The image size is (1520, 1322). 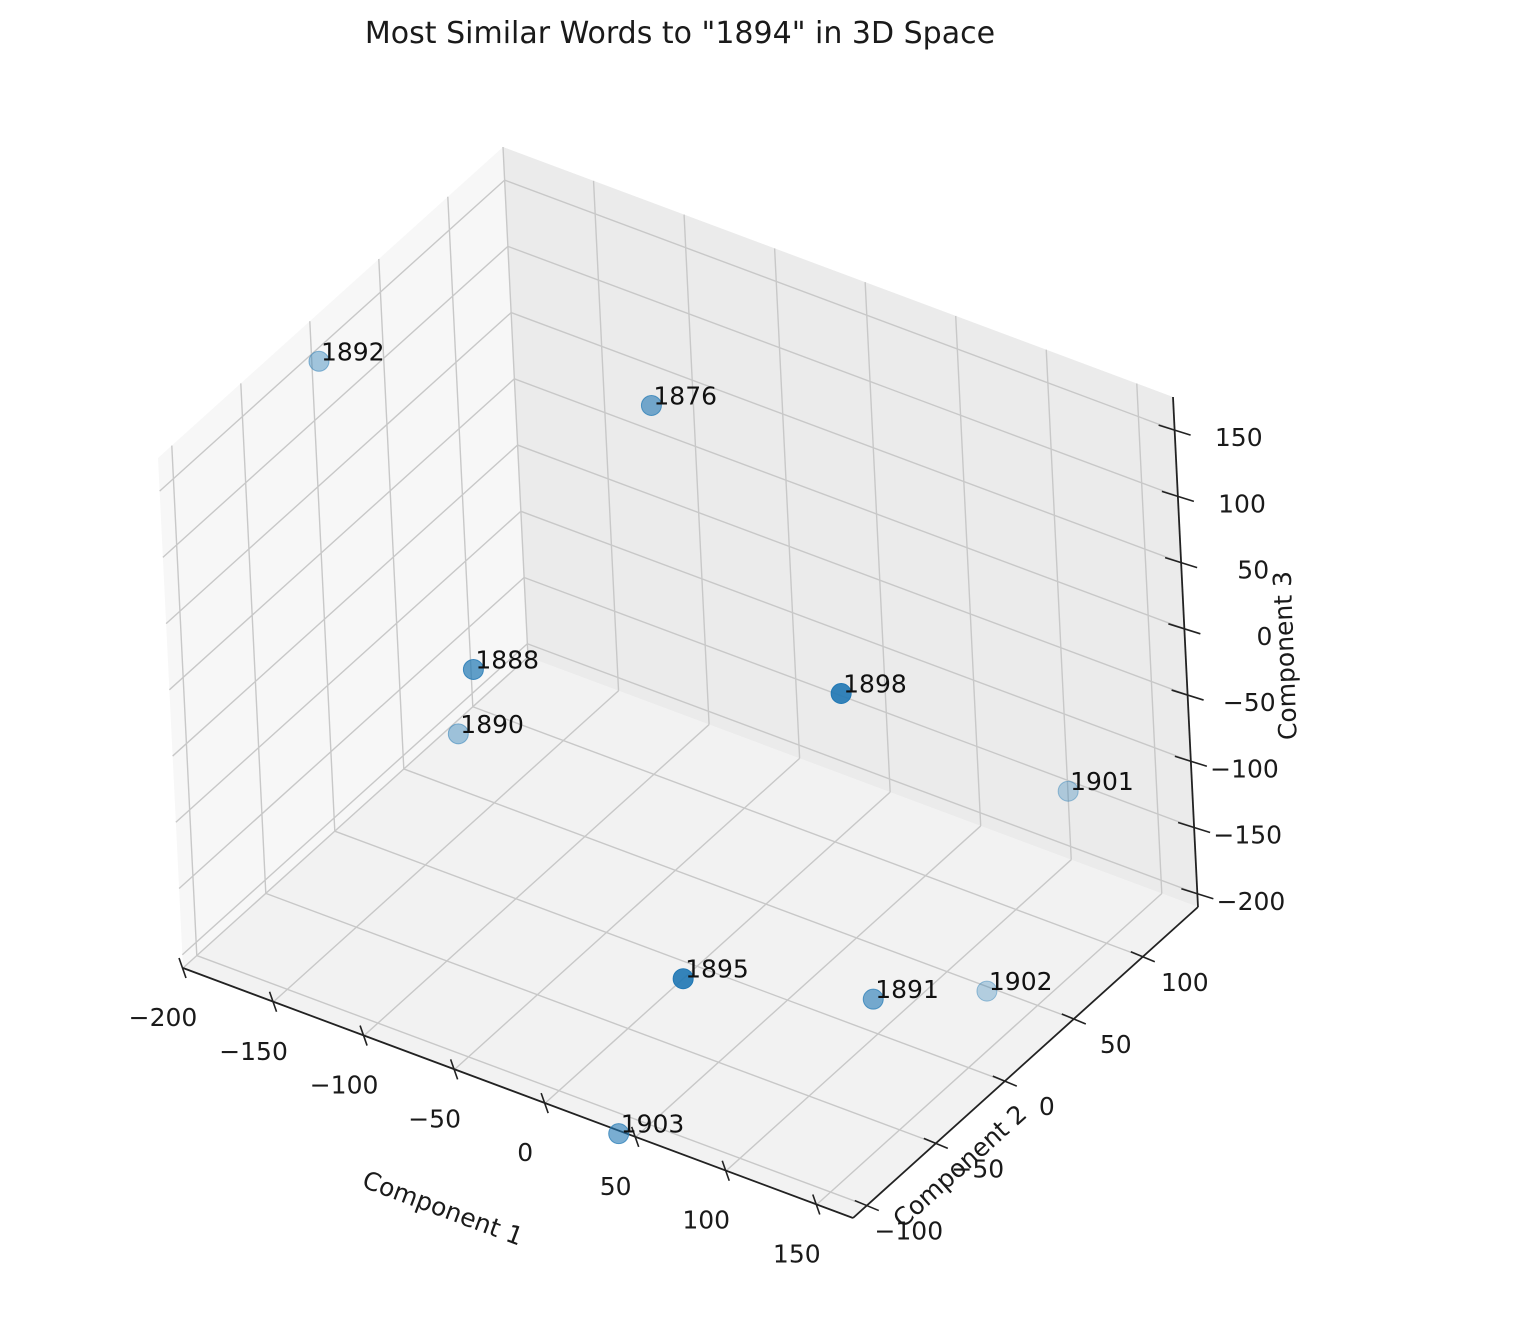 I want to click on data-label-1892: 1892, so click(x=353, y=351).